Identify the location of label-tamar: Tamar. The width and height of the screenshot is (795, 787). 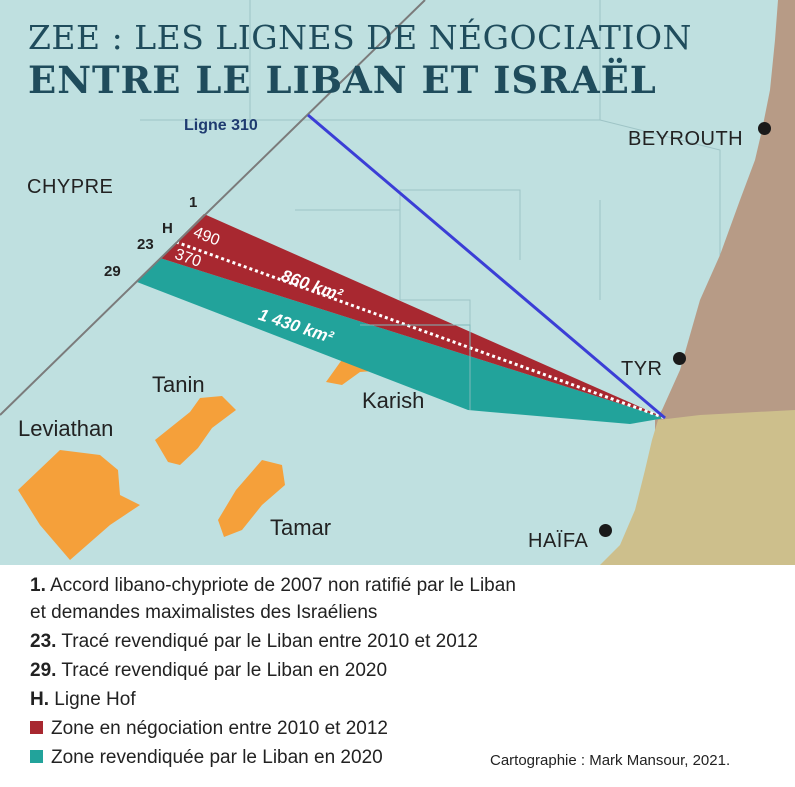
(301, 527).